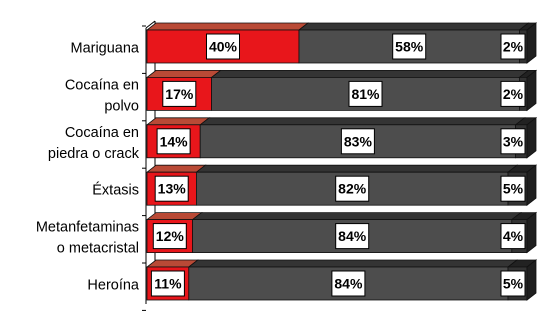 The height and width of the screenshot is (322, 537). Describe the element at coordinates (150, 24) in the screenshot. I see `y-axis-top-depth` at that location.